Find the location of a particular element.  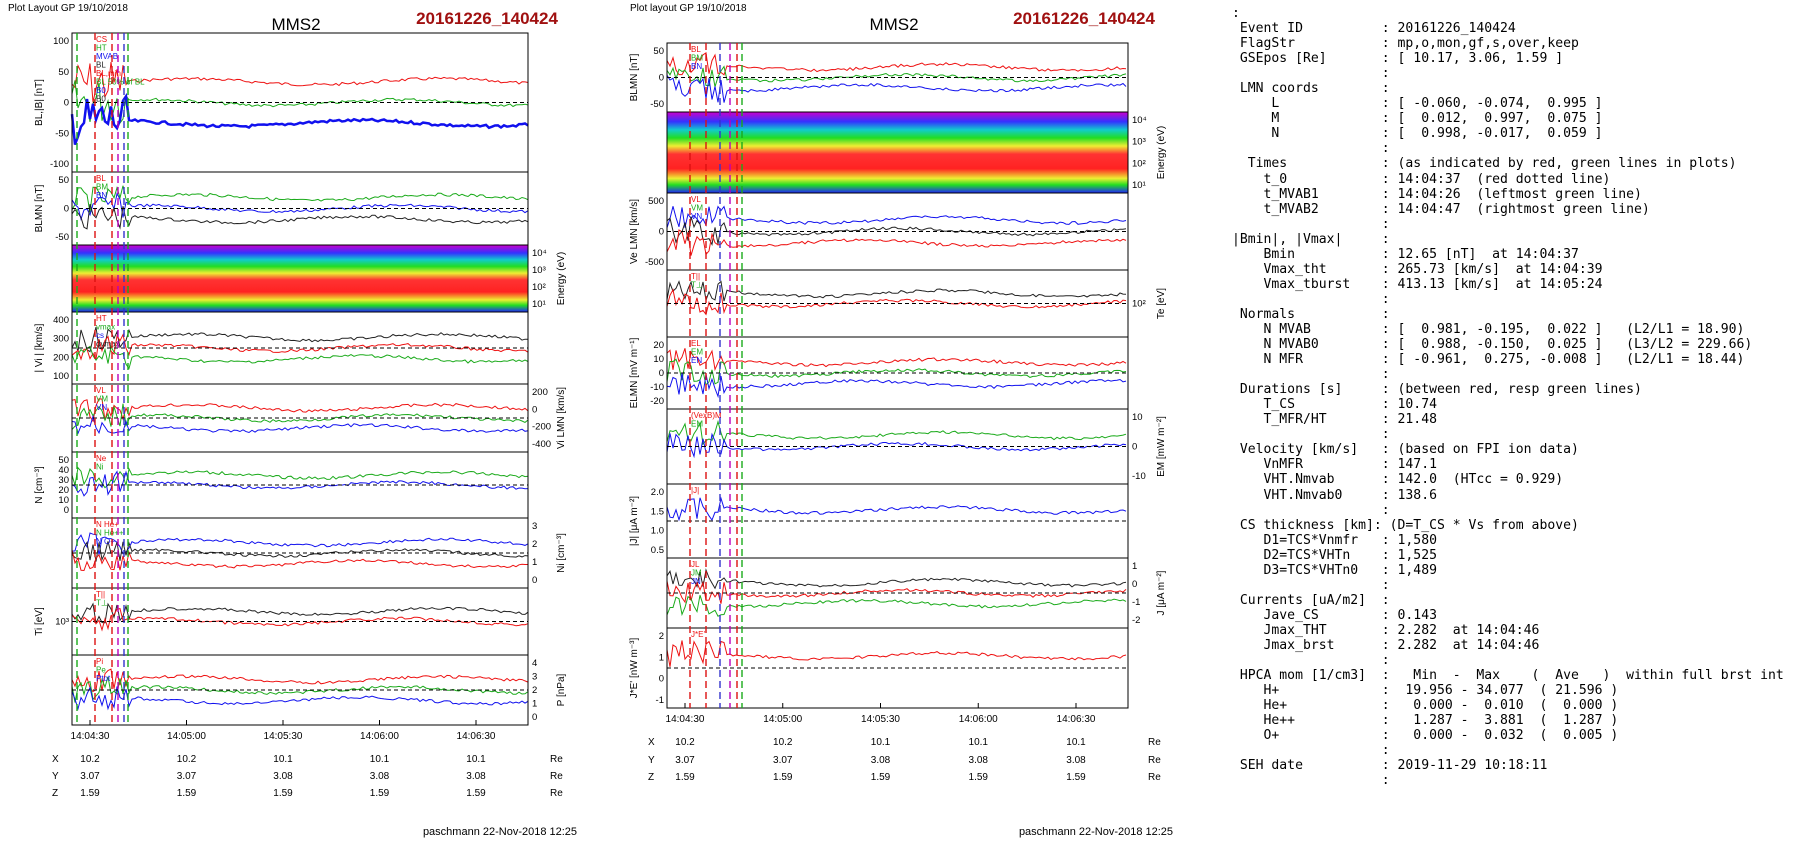

event-info-line: D1=TCS*Vnmfr : 1,580 is located at coordinates (1334, 540).